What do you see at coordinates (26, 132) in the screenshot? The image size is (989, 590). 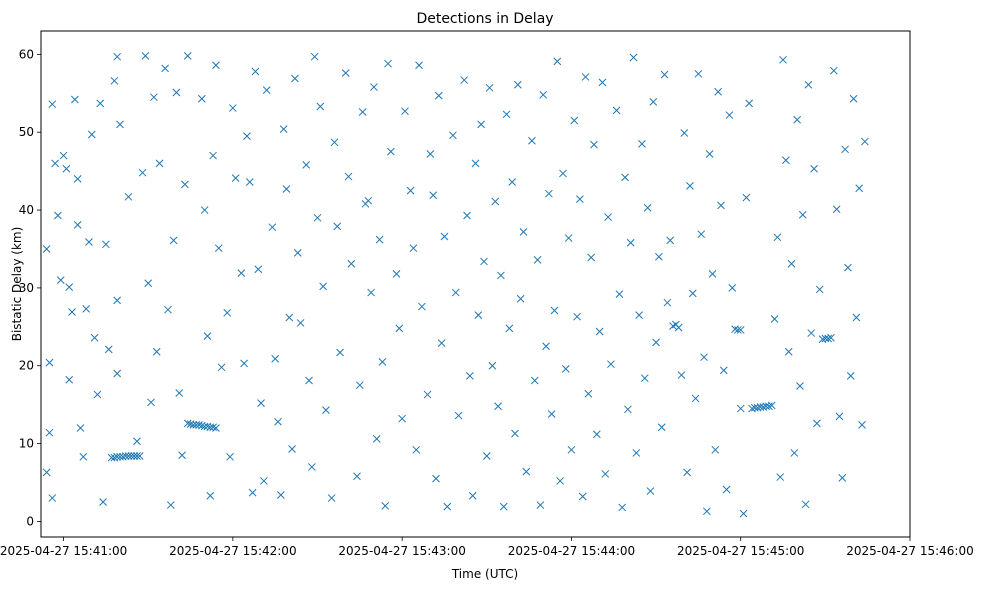 I see `y-tick-label: 50` at bounding box center [26, 132].